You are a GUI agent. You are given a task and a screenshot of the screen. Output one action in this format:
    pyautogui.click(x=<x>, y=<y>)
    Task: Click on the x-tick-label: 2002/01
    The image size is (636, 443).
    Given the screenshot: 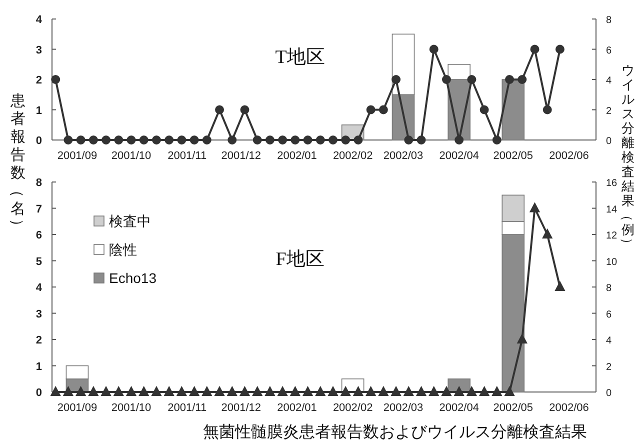 What is the action you would take?
    pyautogui.click(x=297, y=156)
    